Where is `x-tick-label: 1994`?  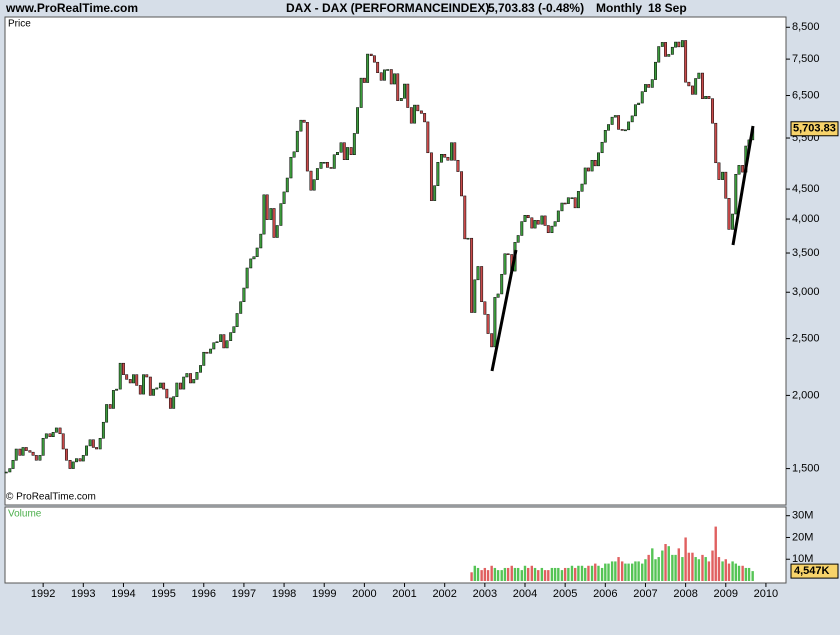 x-tick-label: 1994 is located at coordinates (123, 594).